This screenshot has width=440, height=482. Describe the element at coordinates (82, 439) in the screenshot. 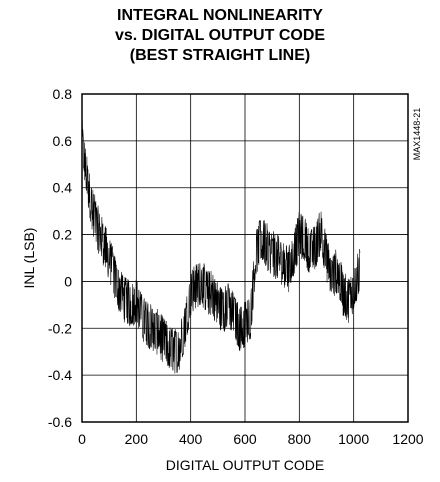

I see `x-tick-label: 0` at that location.